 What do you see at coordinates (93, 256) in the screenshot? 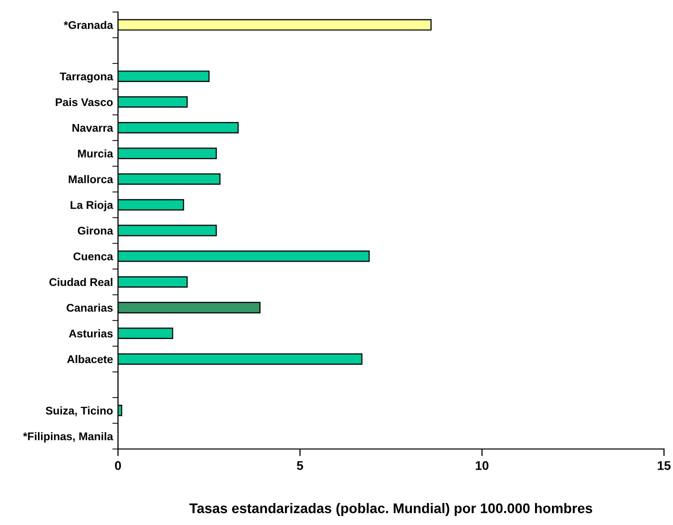
I see `y-tick-label: Cuenca` at bounding box center [93, 256].